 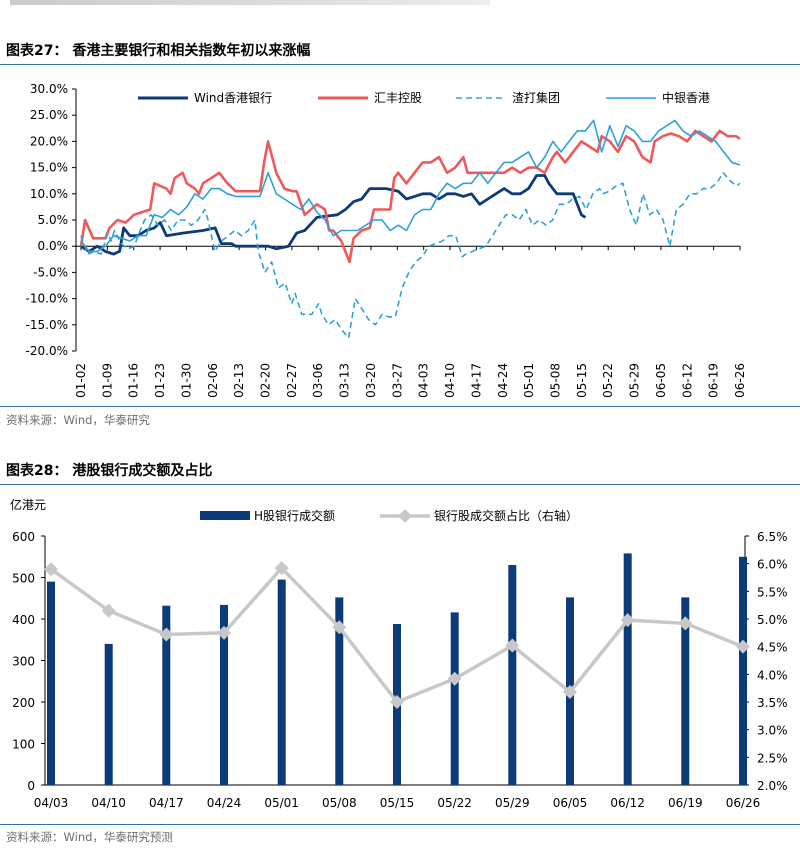 I want to click on chart2-legend-bar-swatch, so click(x=225, y=515).